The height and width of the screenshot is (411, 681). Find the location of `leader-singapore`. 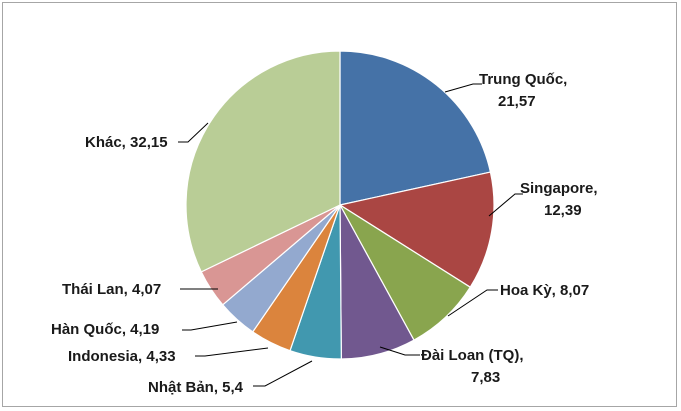

leader-singapore is located at coordinates (505, 205).